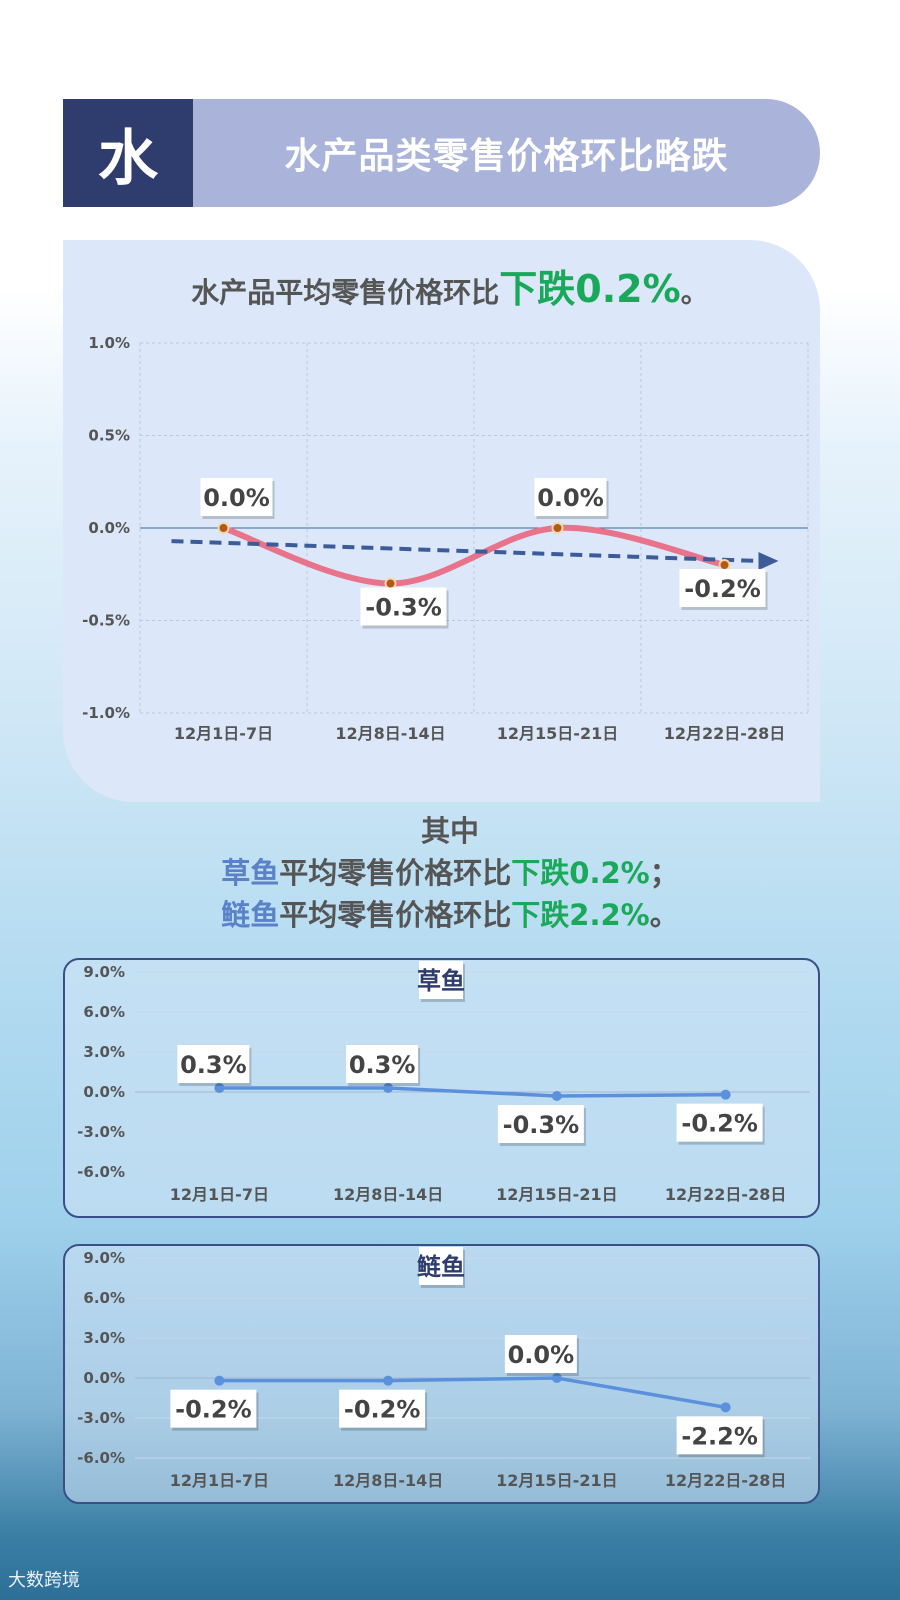 This screenshot has height=1600, width=900. Describe the element at coordinates (104, 1012) in the screenshot. I see `y-tick-label: 6.0%` at that location.